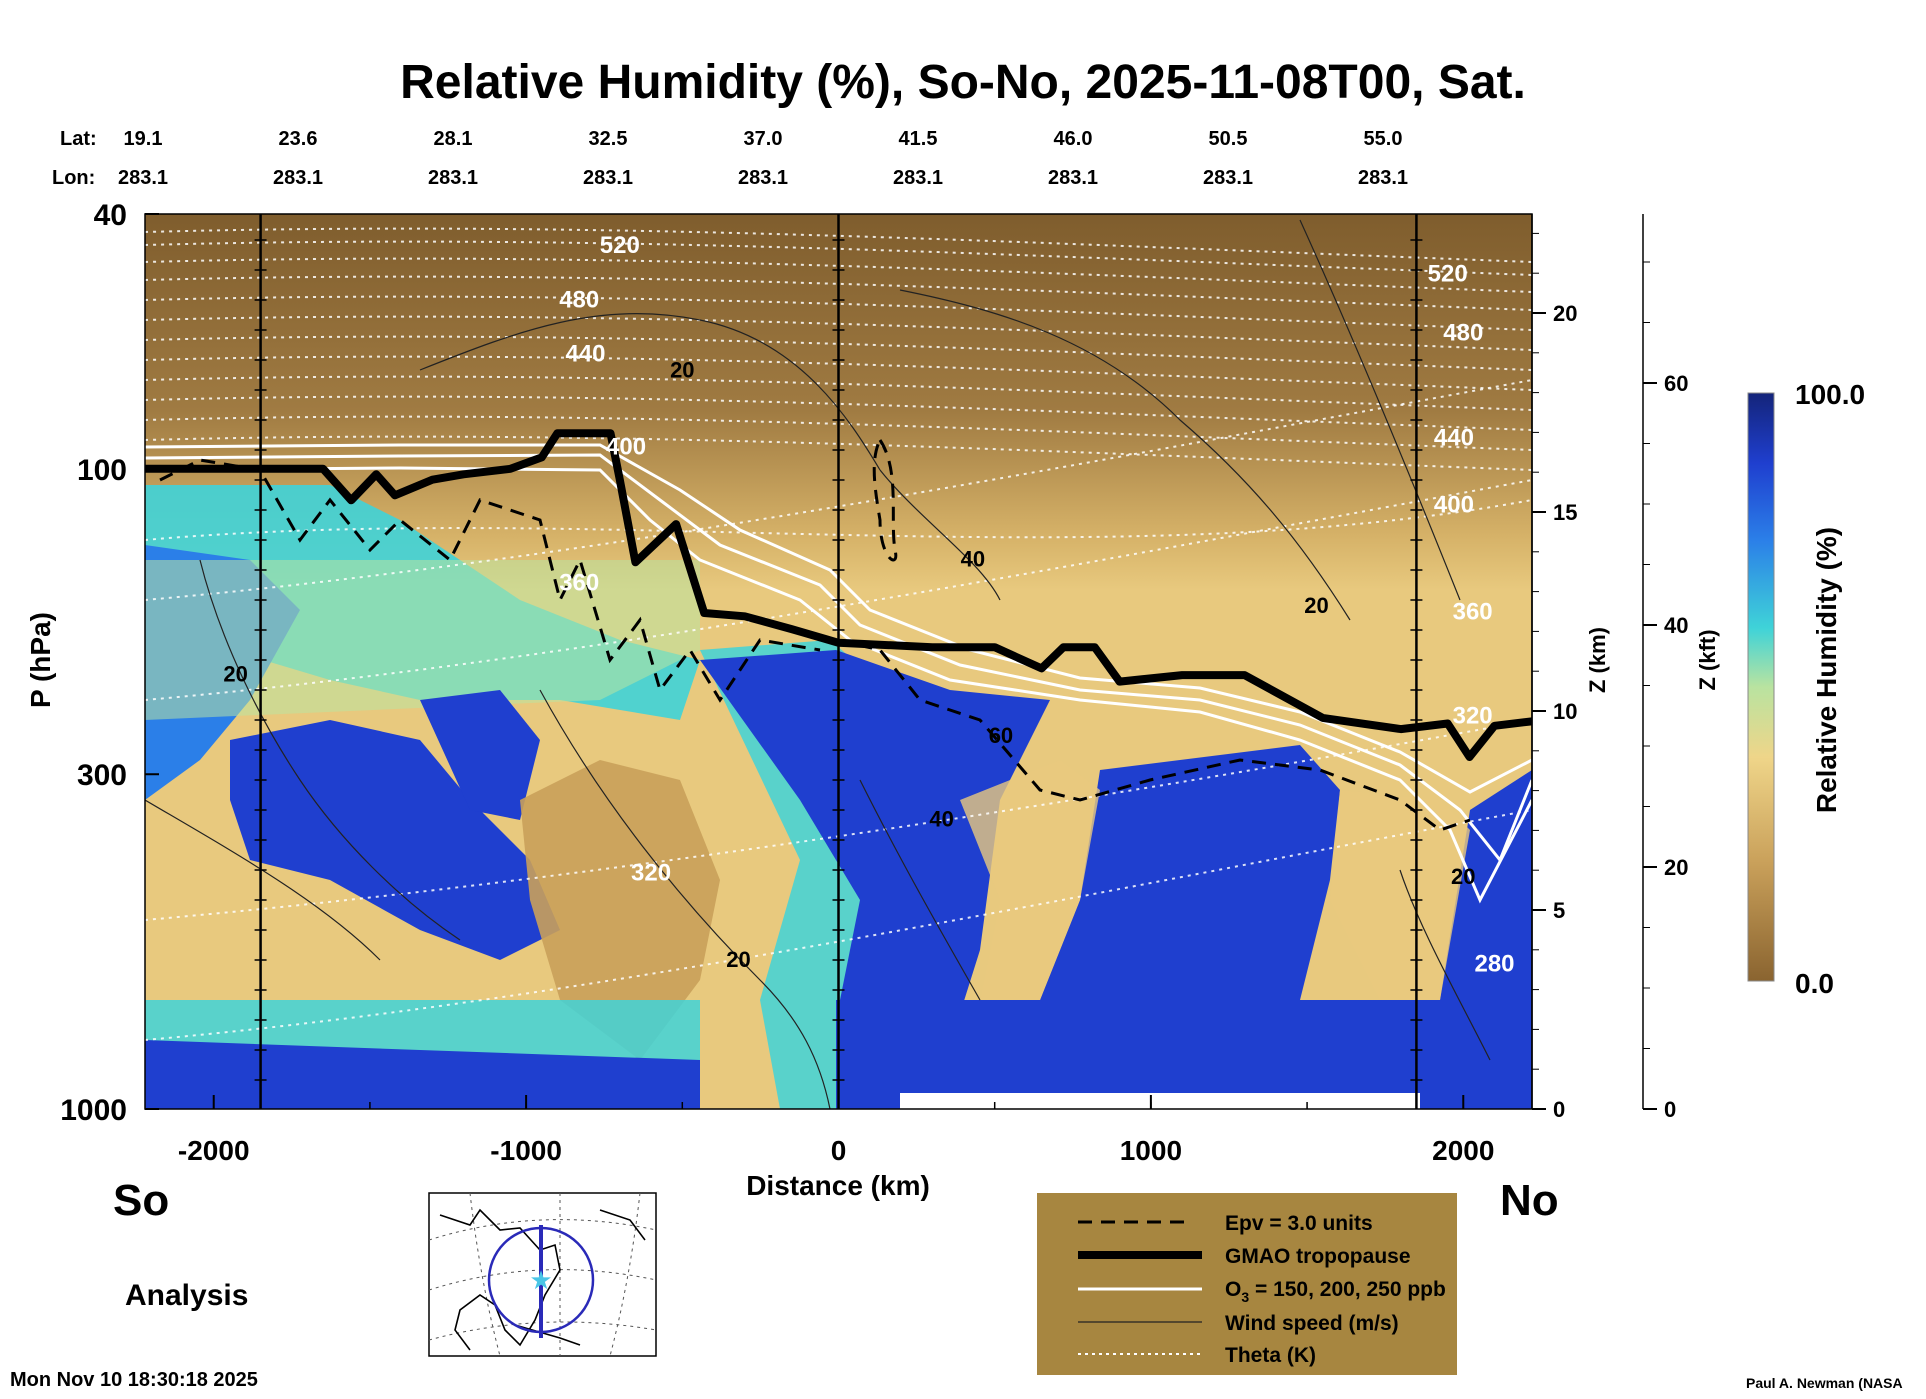 Image resolution: width=1926 pixels, height=1399 pixels. What do you see at coordinates (1554, 668) in the screenshot?
I see `z-km-axis: 0 5 10 15 20` at bounding box center [1554, 668].